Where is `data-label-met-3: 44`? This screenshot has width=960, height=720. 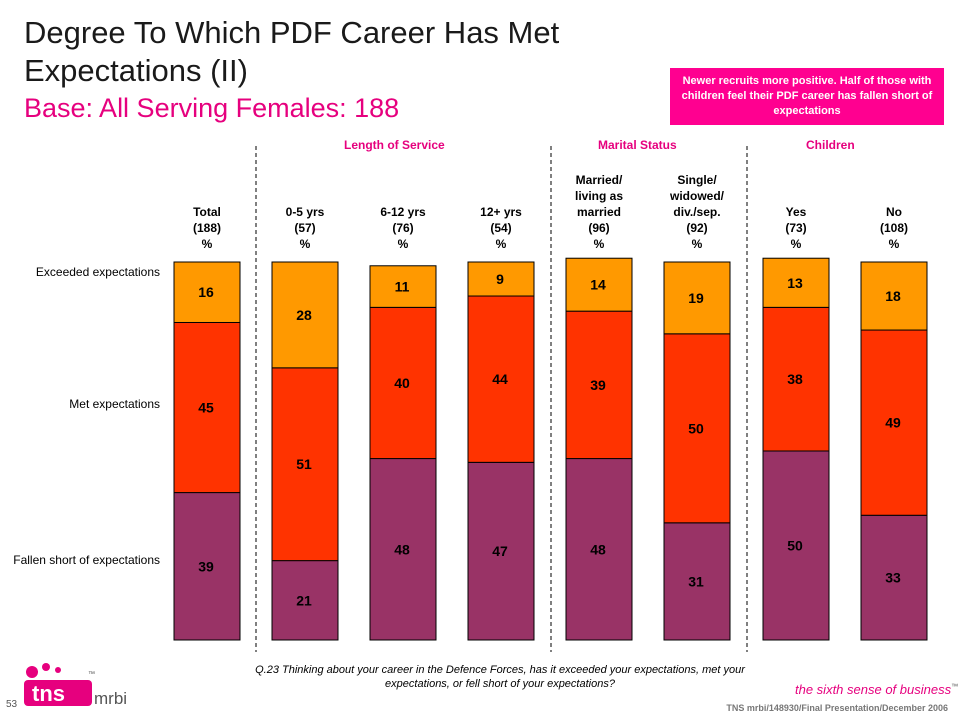
data-label-met-3: 44 is located at coordinates (500, 379).